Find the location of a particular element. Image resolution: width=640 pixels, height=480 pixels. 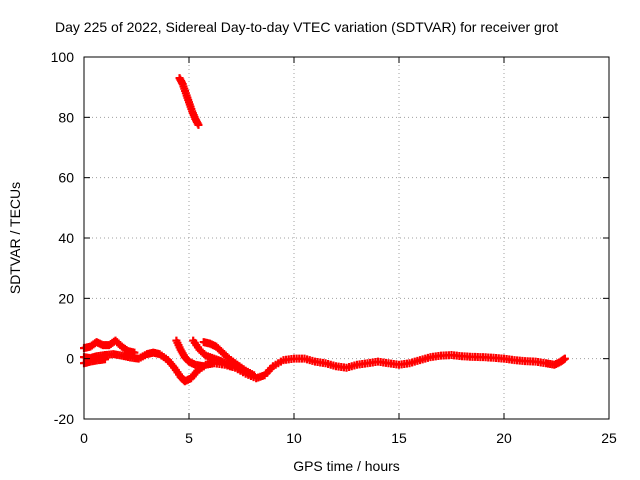

x-tick-label: 25 is located at coordinates (609, 438).